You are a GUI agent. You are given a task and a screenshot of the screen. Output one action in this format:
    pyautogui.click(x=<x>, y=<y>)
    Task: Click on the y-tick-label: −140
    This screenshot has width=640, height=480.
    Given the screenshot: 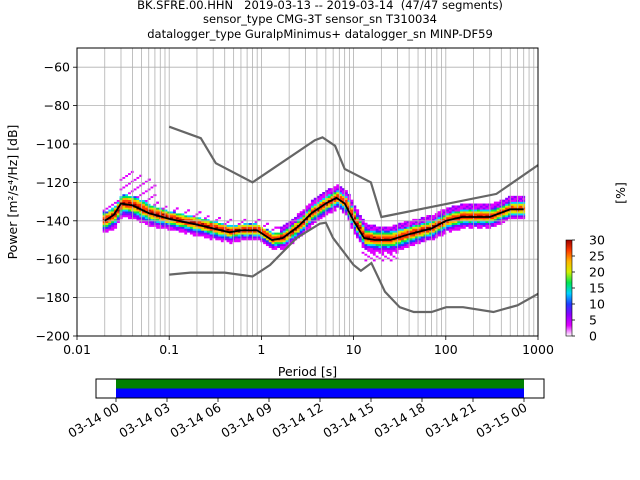 What is the action you would take?
    pyautogui.click(x=53, y=220)
    